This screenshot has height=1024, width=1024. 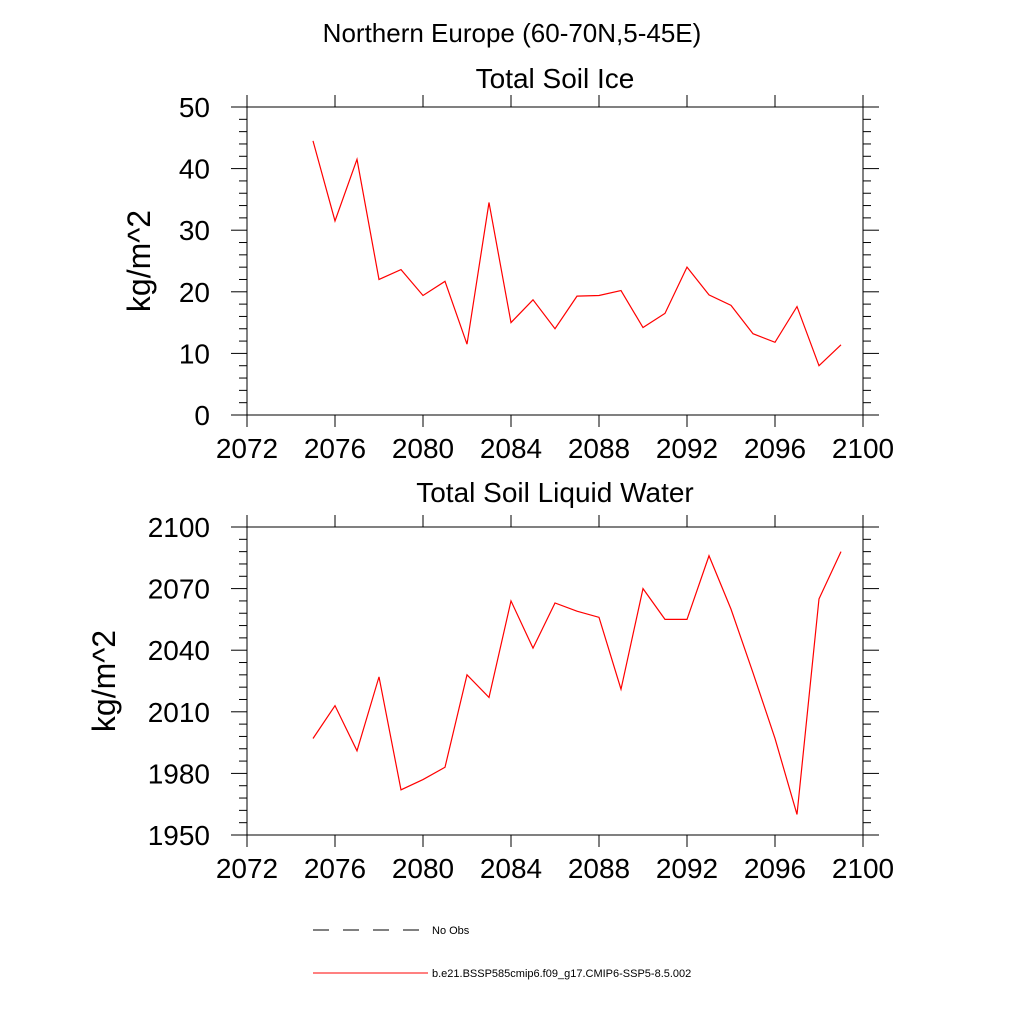 I want to click on legend-label: No Obs, so click(x=451, y=931).